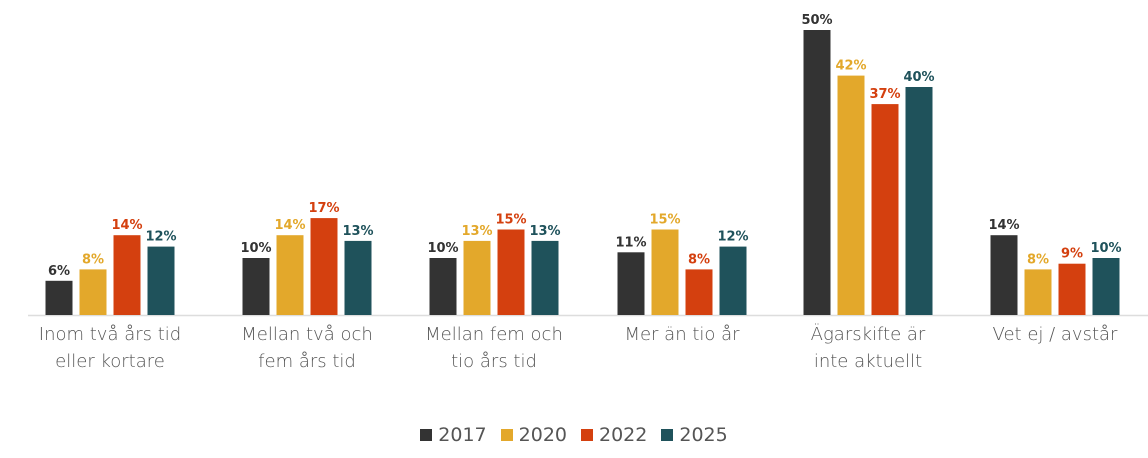 The width and height of the screenshot is (1148, 458). I want to click on data-label: 11%, so click(630, 242).